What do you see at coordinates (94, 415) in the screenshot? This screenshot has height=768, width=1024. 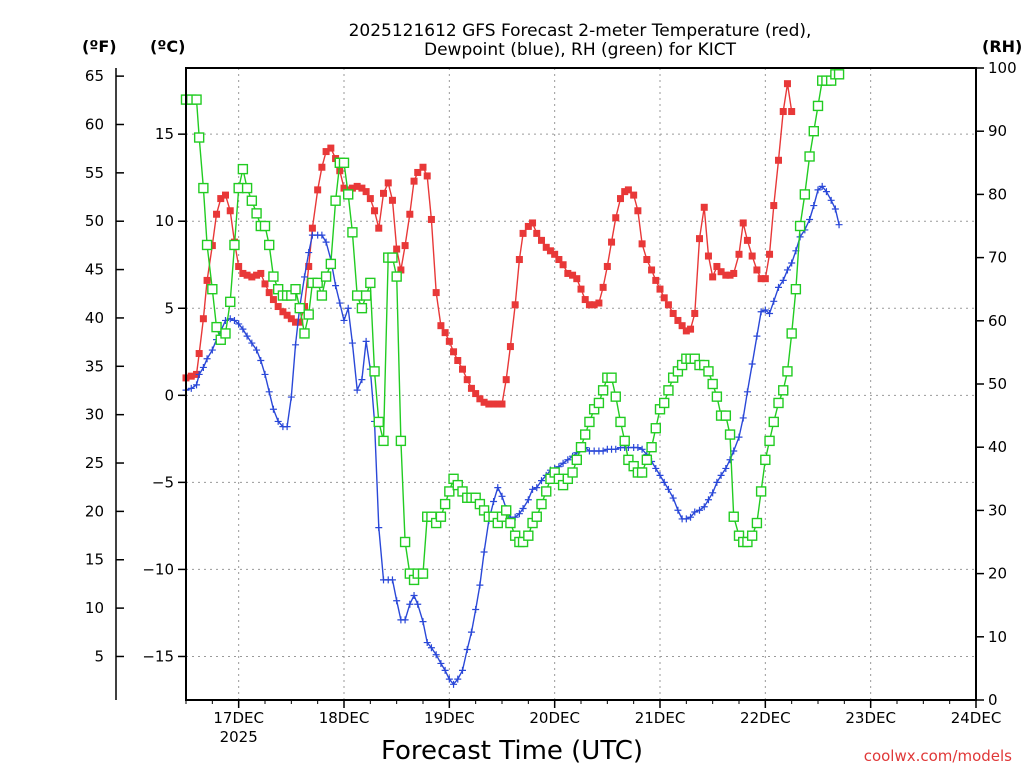 I see `fahrenheit-tick-label: 30` at bounding box center [94, 415].